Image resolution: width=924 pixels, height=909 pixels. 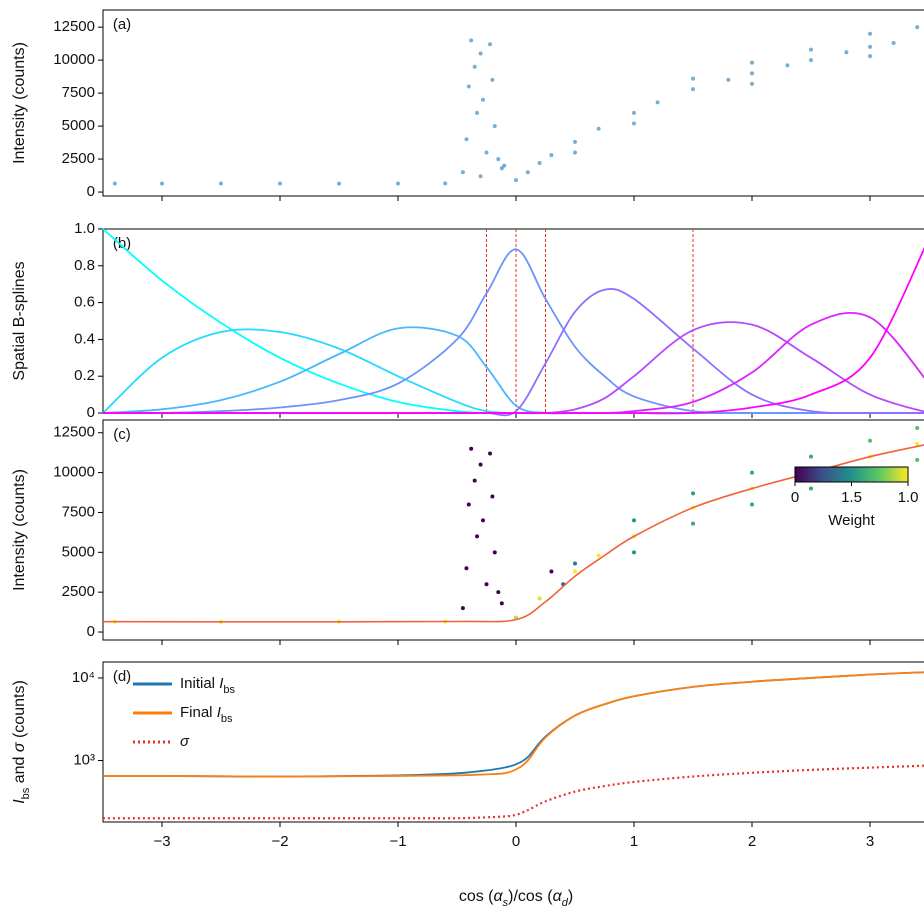 I want to click on legend-label: Final Ibs, so click(x=206, y=714).